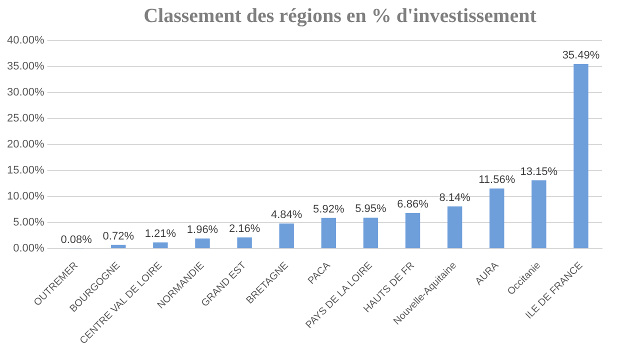 The image size is (620, 350). Describe the element at coordinates (76, 240) in the screenshot. I see `data-label: 0.08%` at that location.